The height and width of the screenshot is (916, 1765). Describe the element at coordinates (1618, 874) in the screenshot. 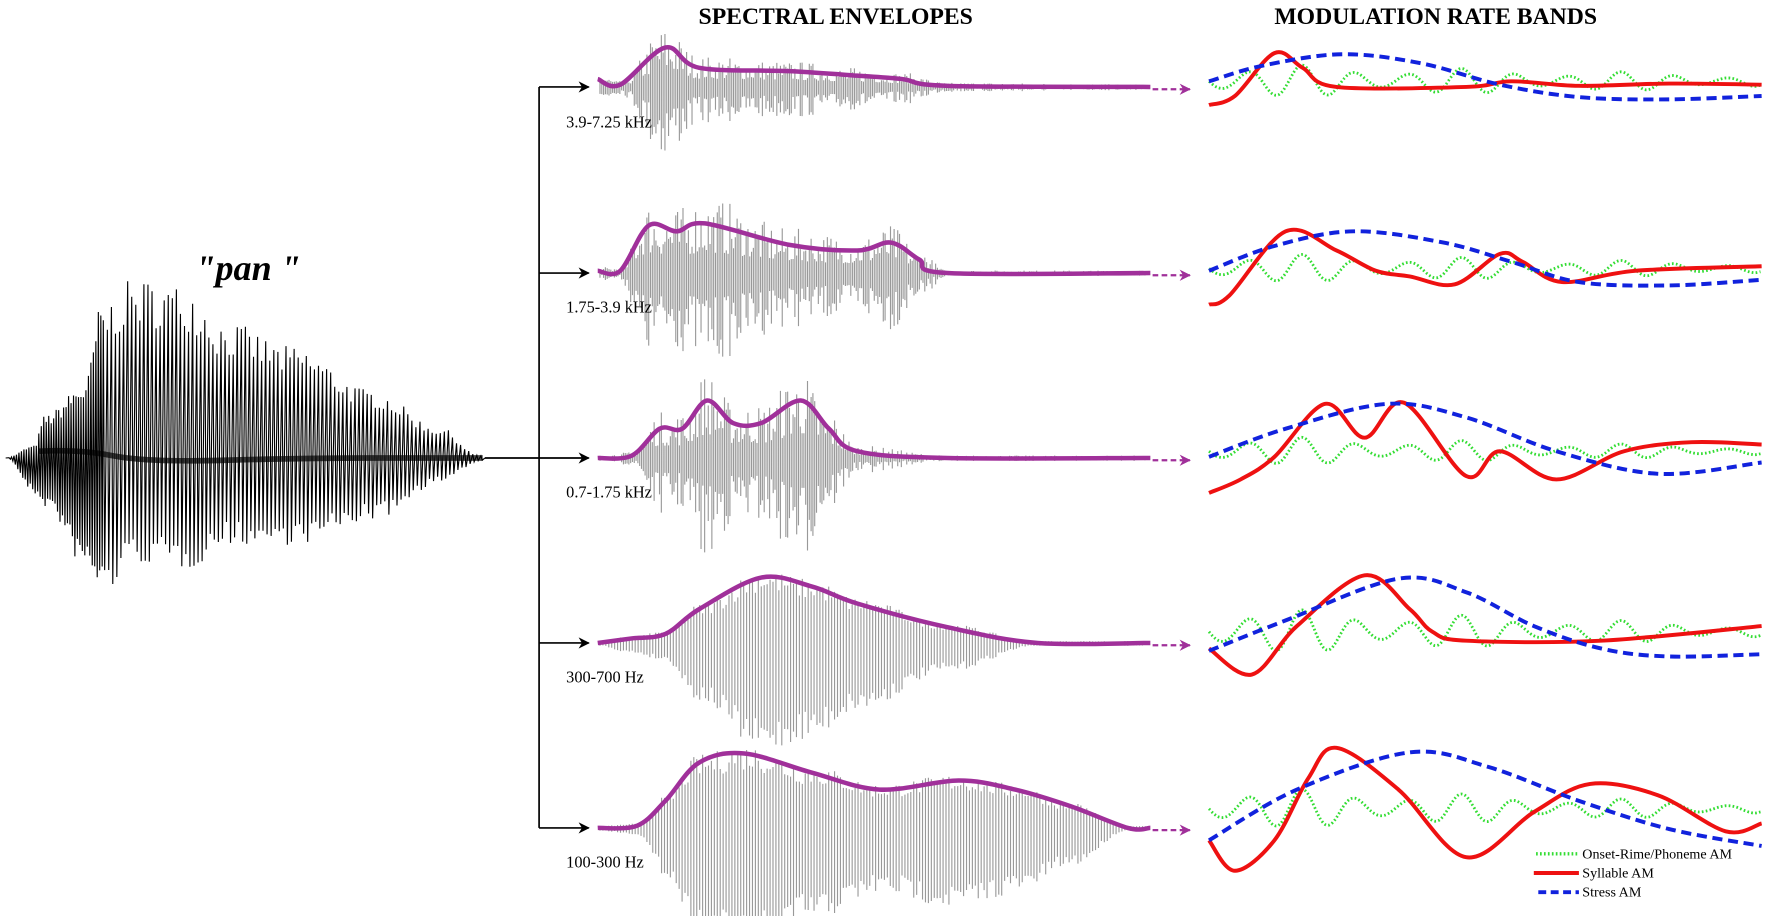

I see `legend-label-syllable: Syllable AM` at that location.